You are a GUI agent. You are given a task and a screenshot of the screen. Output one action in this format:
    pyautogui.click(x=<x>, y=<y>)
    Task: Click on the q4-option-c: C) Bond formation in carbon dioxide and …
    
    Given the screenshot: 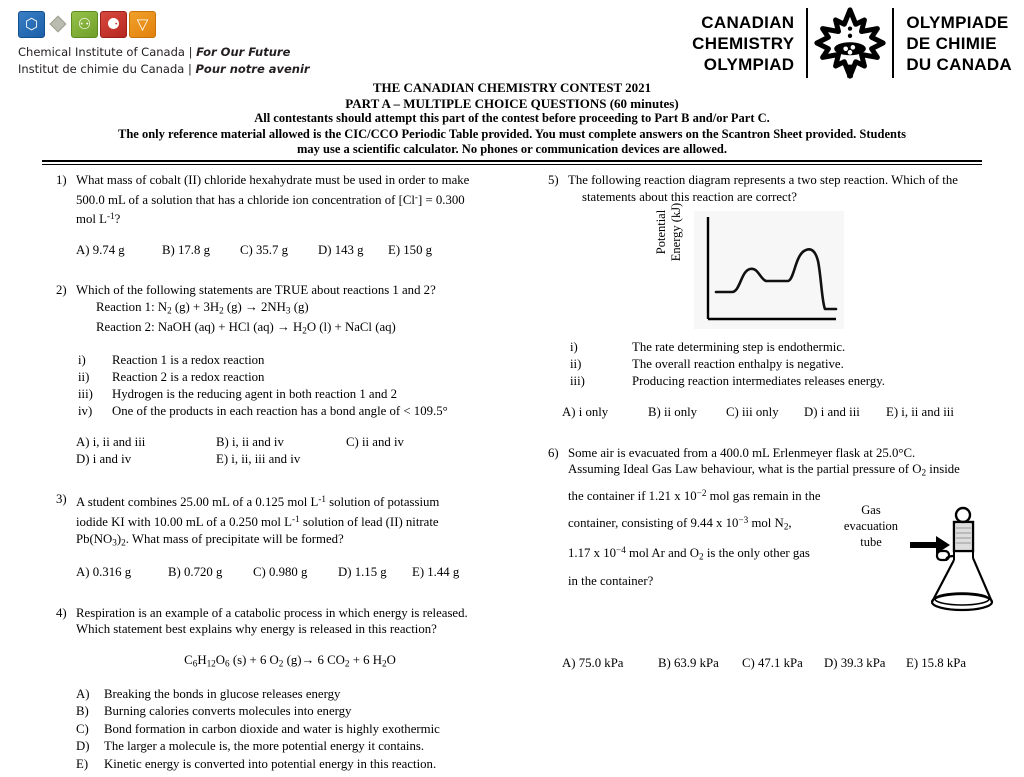 What is the action you would take?
    pyautogui.click(x=300, y=730)
    